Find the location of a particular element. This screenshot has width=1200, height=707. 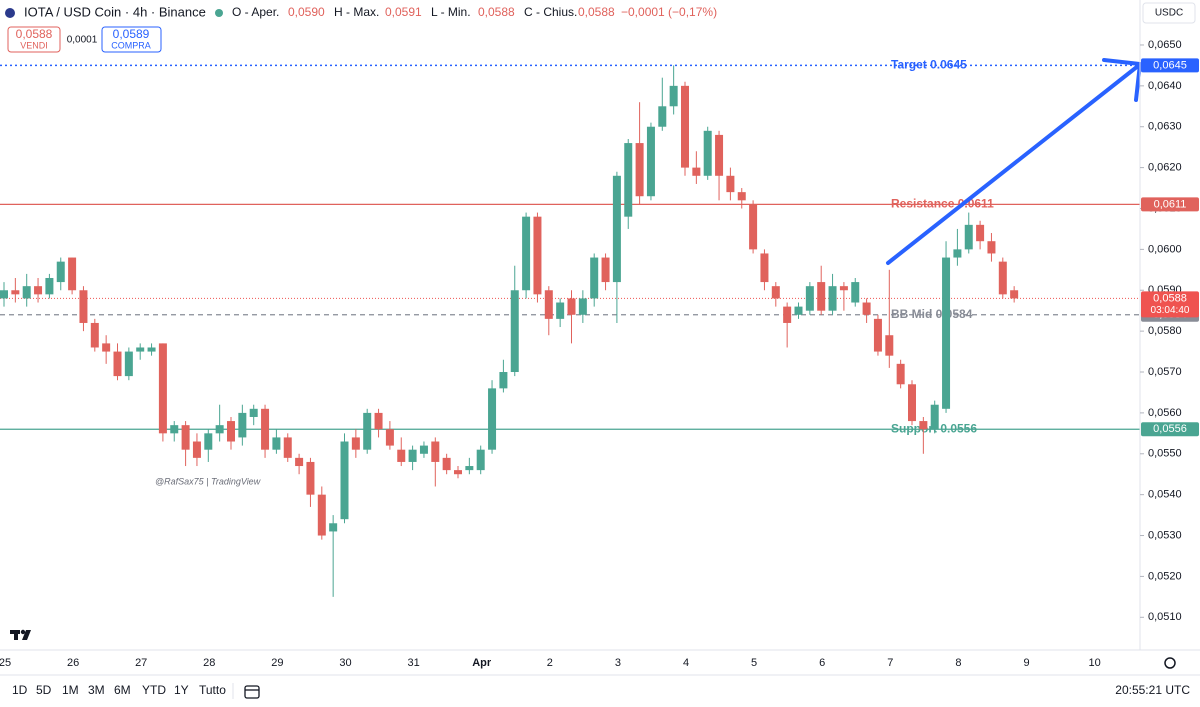

toolbar: 1D 5D 1M 3M 6M YTD 1Y Tutto is located at coordinates (119, 690).